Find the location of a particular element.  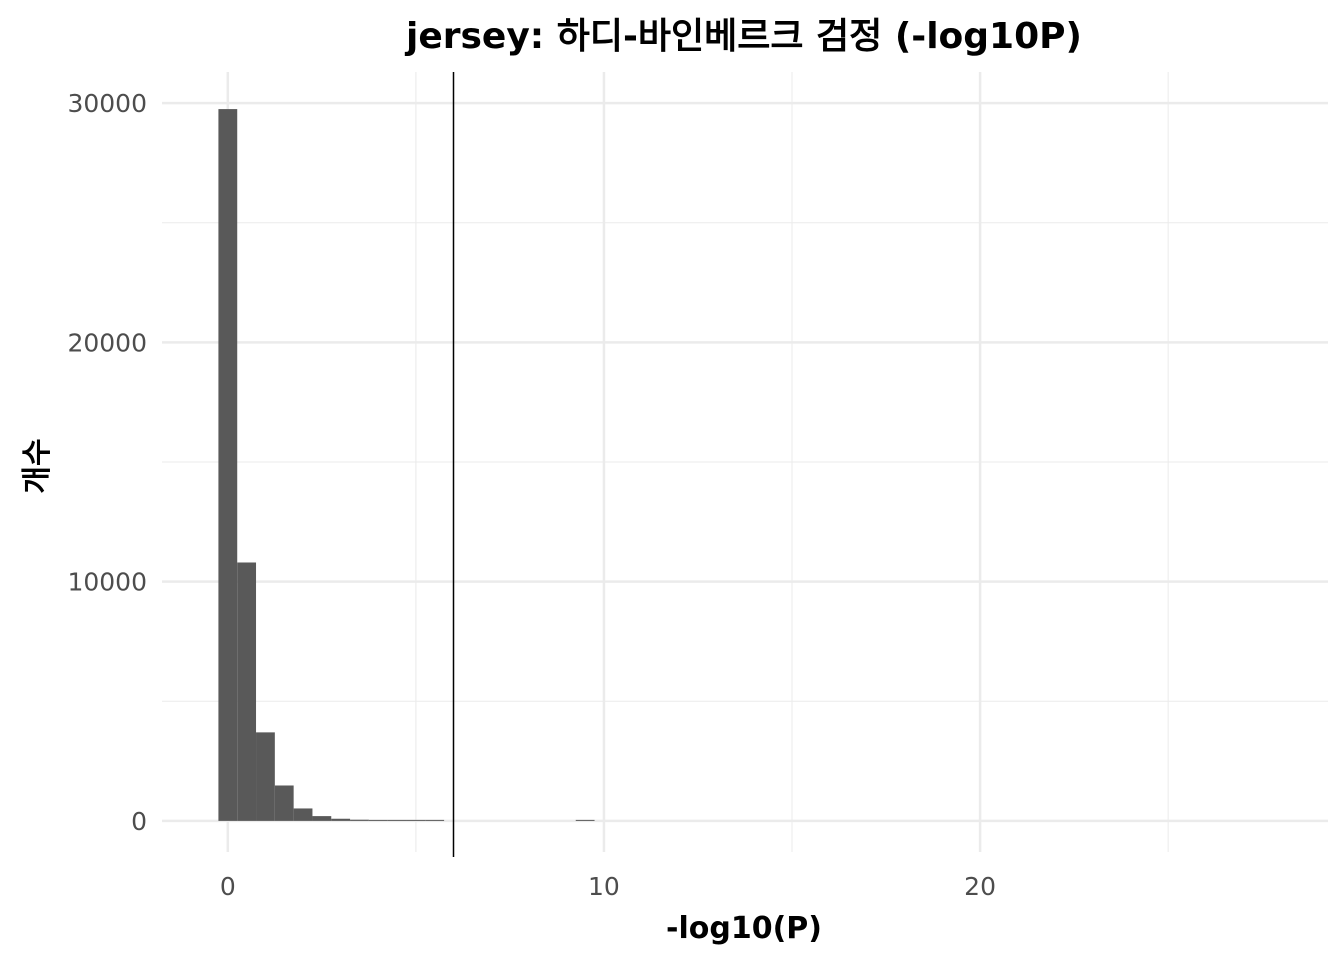

y-tick-label: 30000 is located at coordinates (107, 103).